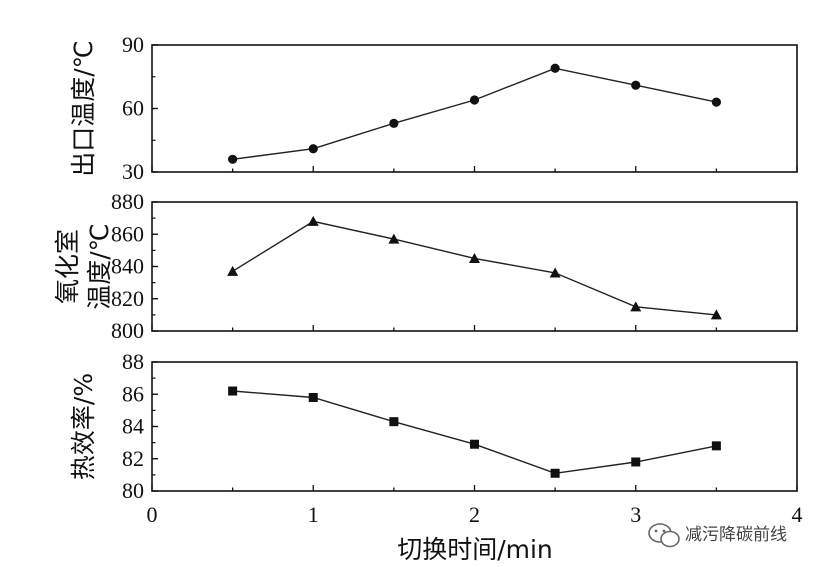 The height and width of the screenshot is (567, 831). I want to click on y-axis-label-line: 温度/℃, so click(99, 266).